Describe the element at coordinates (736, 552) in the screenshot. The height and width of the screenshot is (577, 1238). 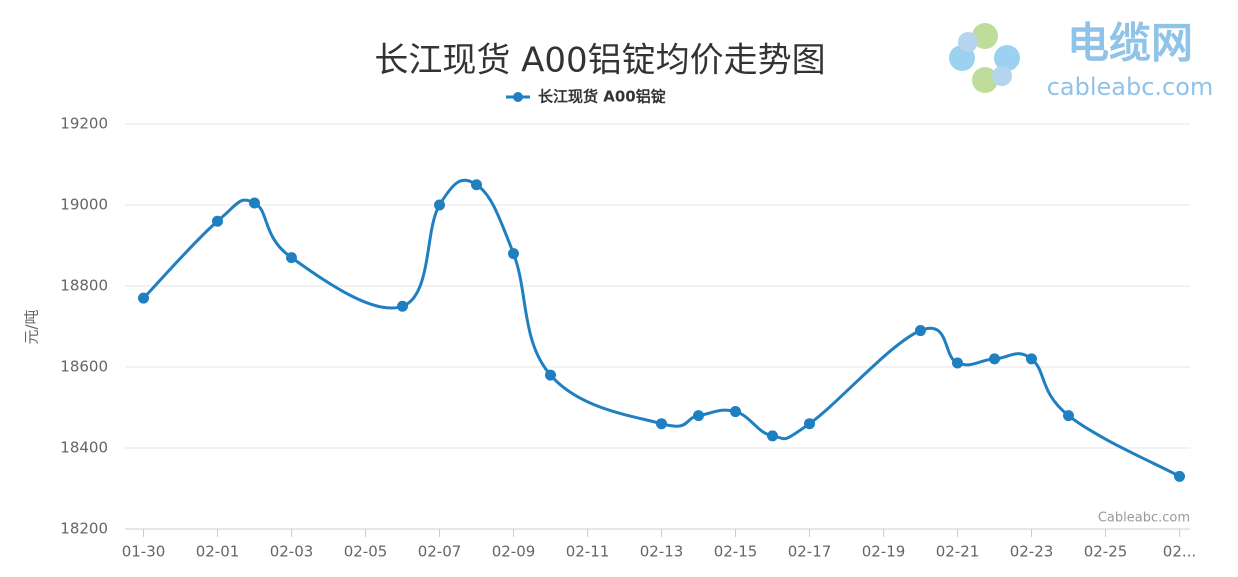
I see `x-tick-label: 02-15` at that location.